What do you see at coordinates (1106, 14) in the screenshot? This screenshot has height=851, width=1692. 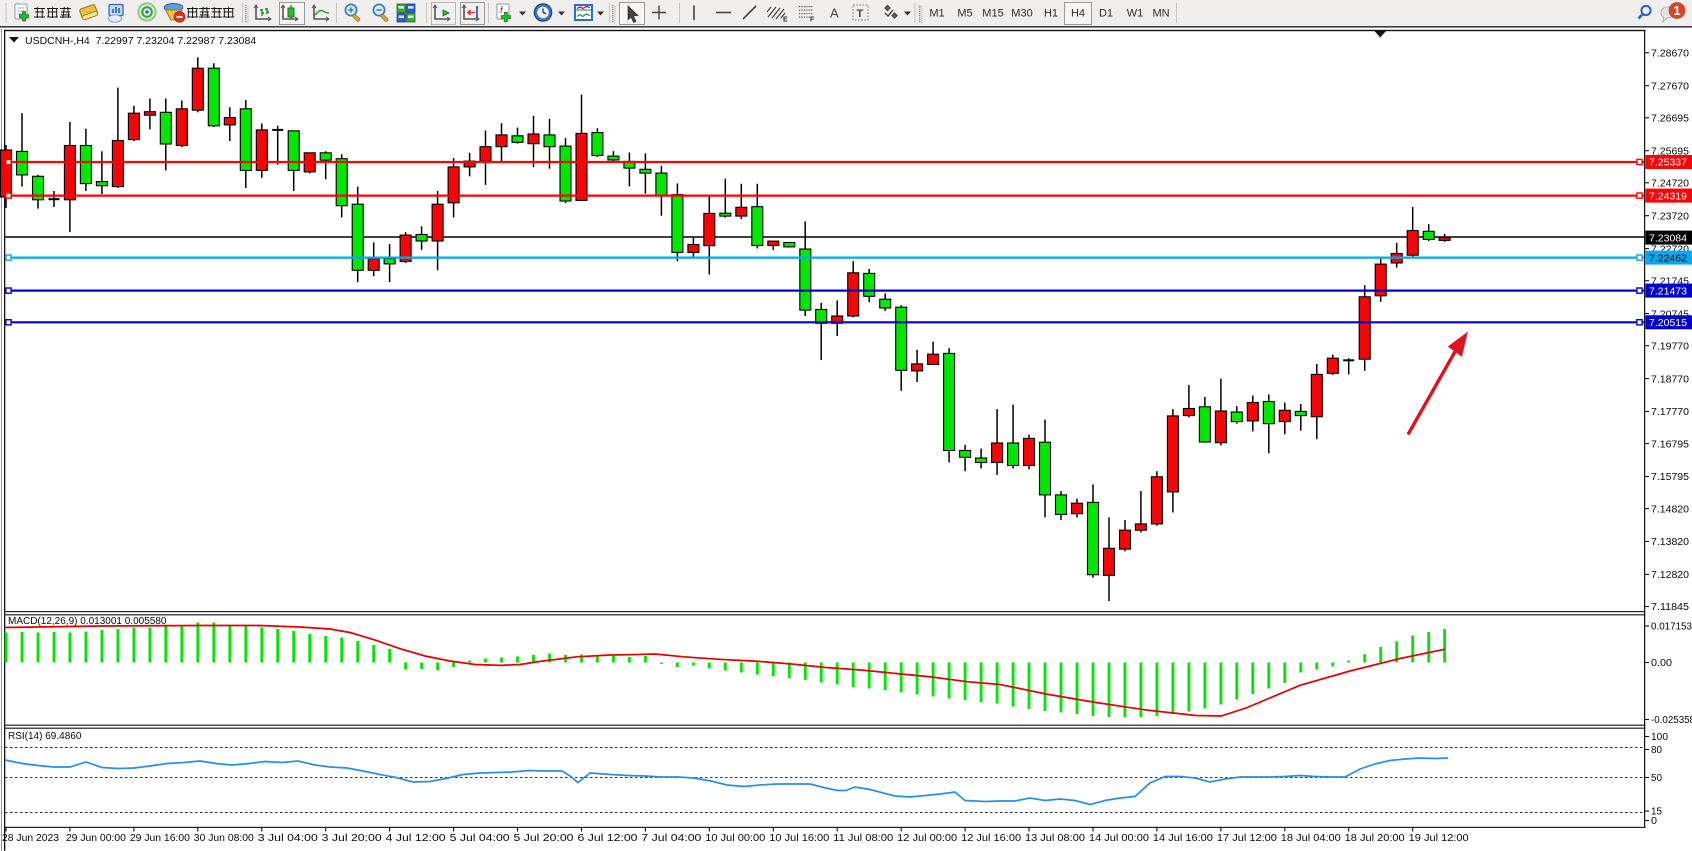 I see `svg-text: D1` at bounding box center [1106, 14].